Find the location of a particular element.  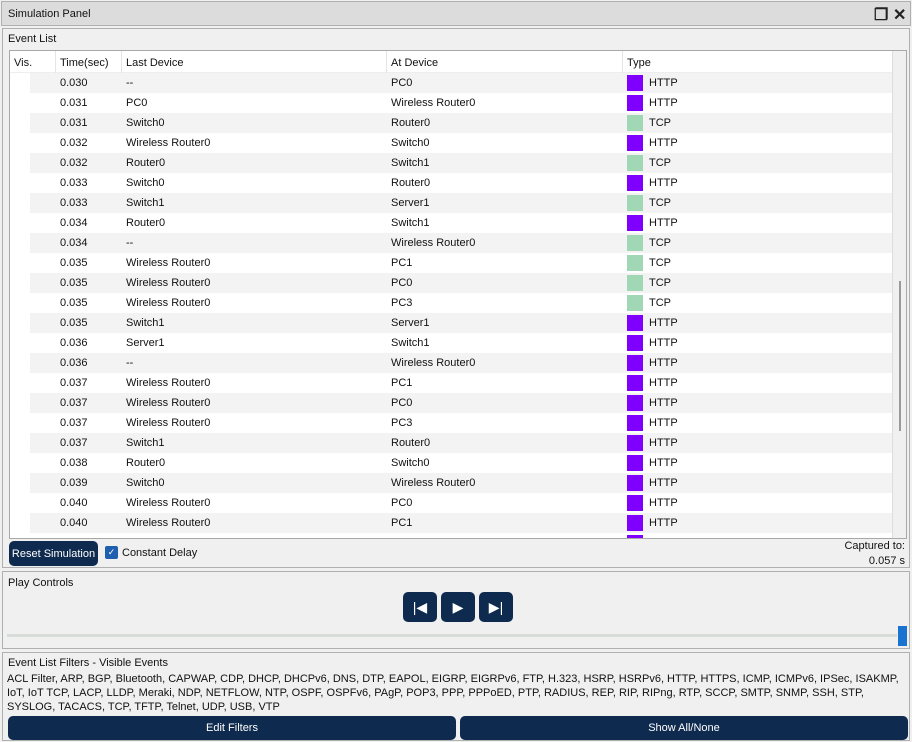

last-device-cell: Router0 is located at coordinates (146, 463).